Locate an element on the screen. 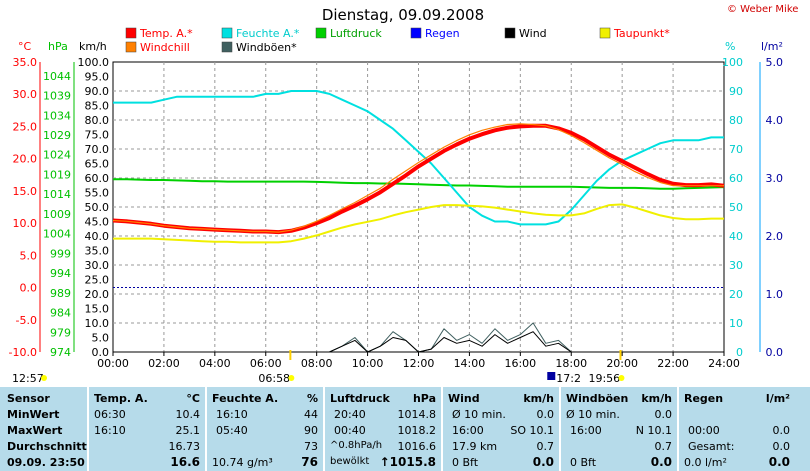 The image size is (810, 471). pressure-current: ↑1015.8 is located at coordinates (407, 462).